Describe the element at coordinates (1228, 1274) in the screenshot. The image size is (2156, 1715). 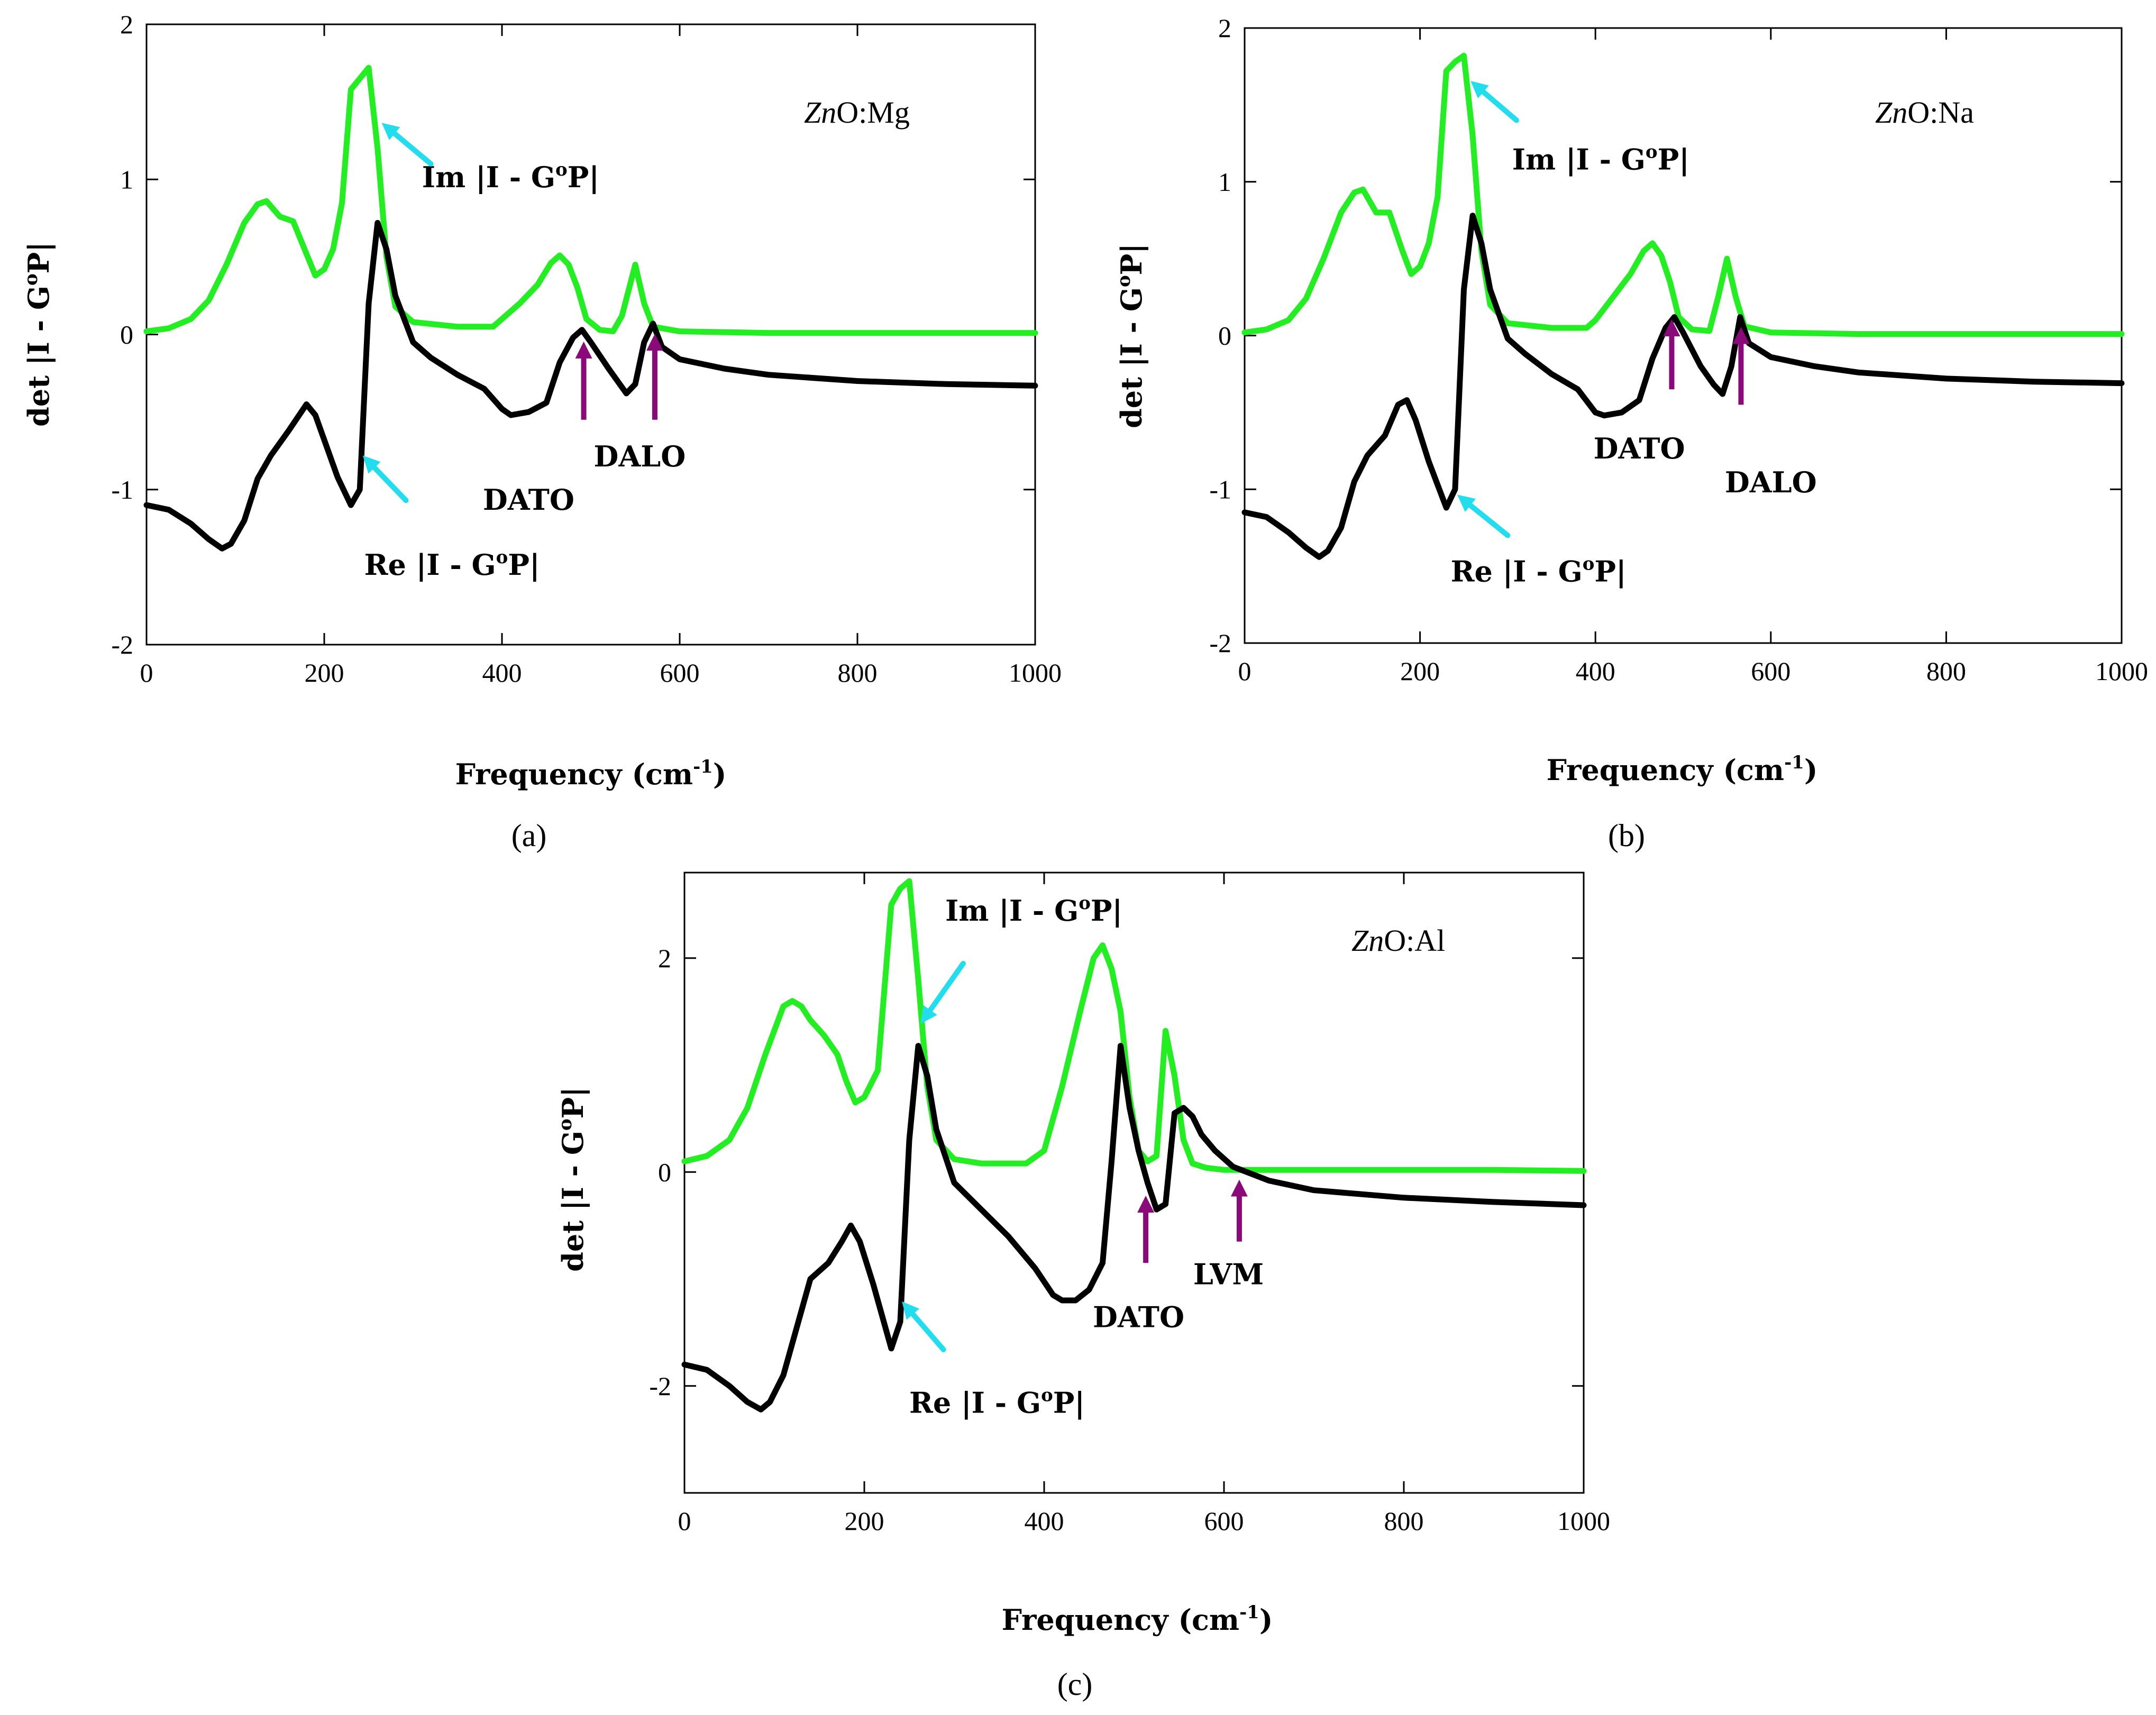
I see `annotation-lvm: LVM` at that location.